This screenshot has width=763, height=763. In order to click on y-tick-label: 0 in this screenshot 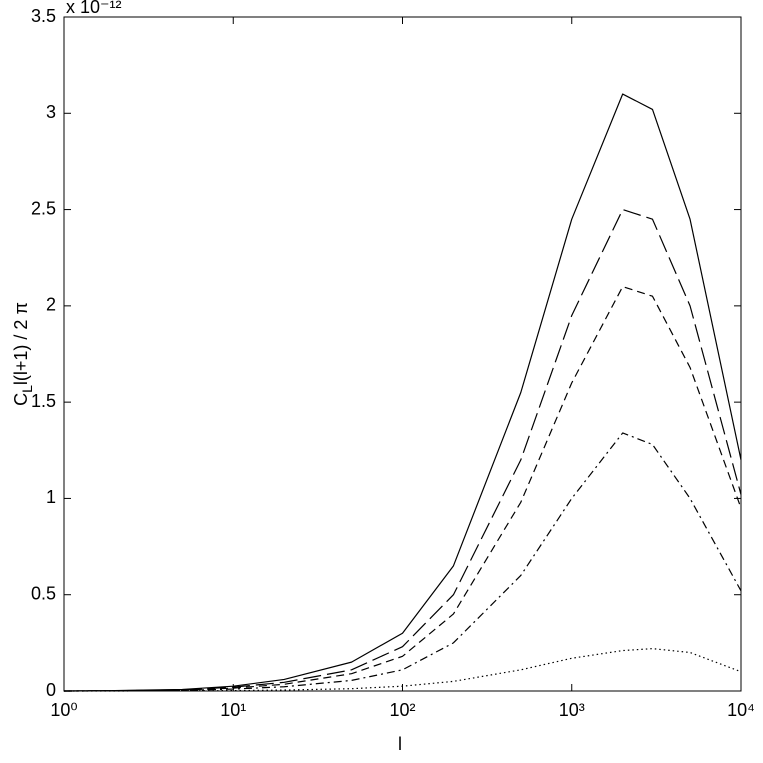, I will do `click(51, 690)`.